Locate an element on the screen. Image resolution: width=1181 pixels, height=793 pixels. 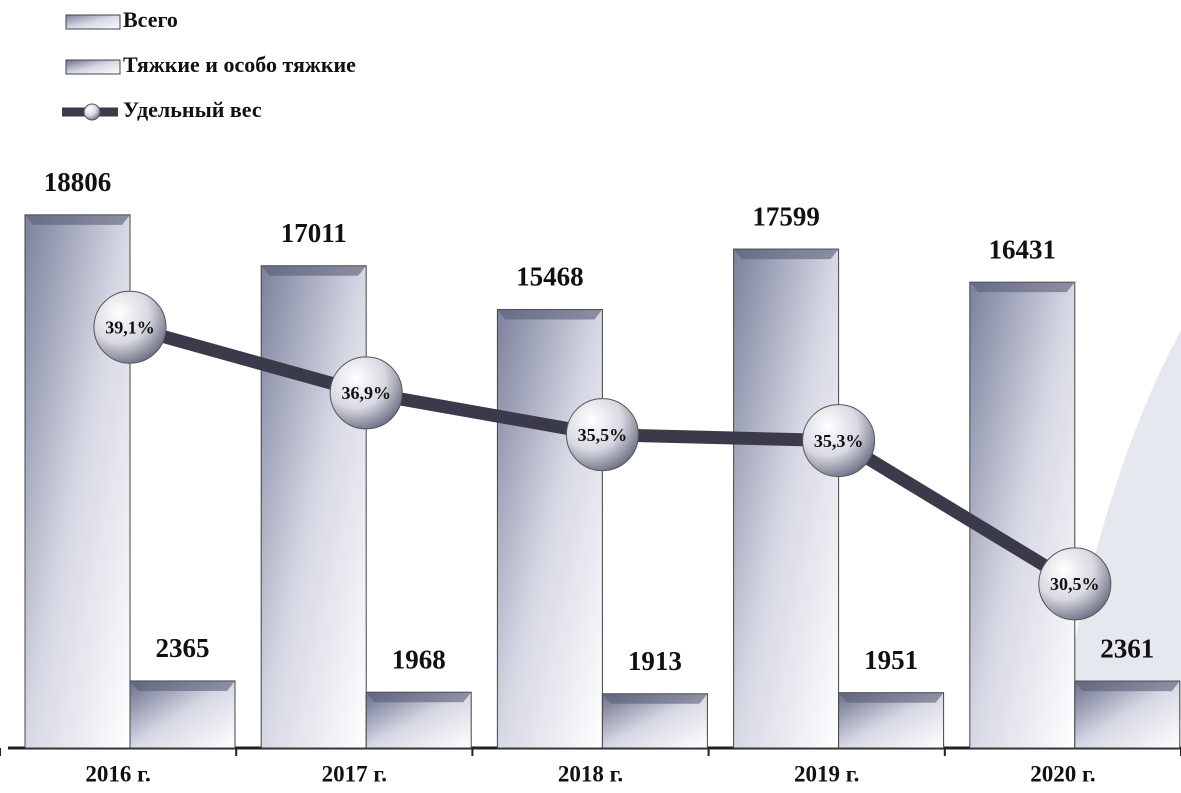
value-label: 35,3% is located at coordinates (839, 441).